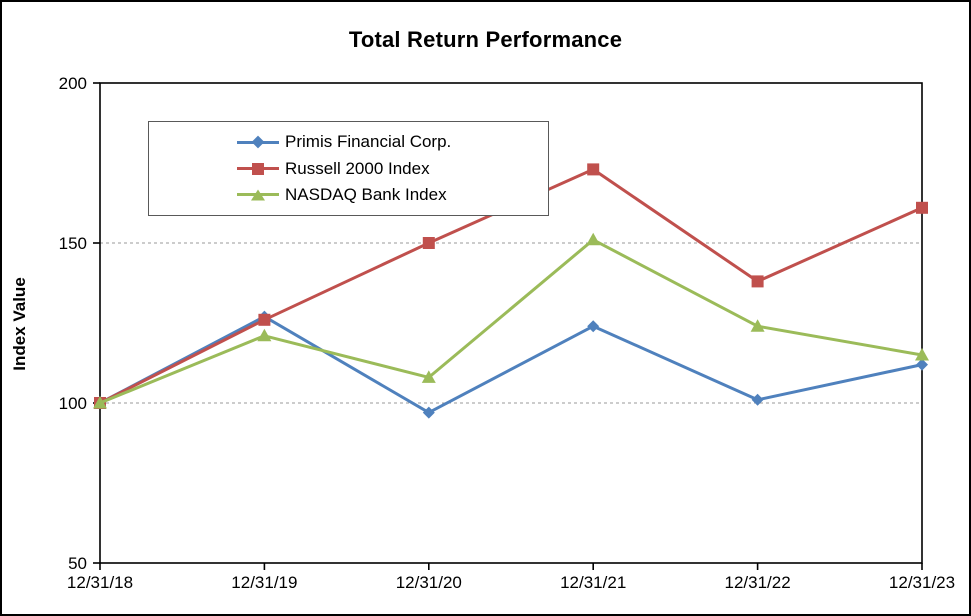 The height and width of the screenshot is (616, 971). What do you see at coordinates (758, 582) in the screenshot?
I see `x-tick-label: 12/31/22` at bounding box center [758, 582].